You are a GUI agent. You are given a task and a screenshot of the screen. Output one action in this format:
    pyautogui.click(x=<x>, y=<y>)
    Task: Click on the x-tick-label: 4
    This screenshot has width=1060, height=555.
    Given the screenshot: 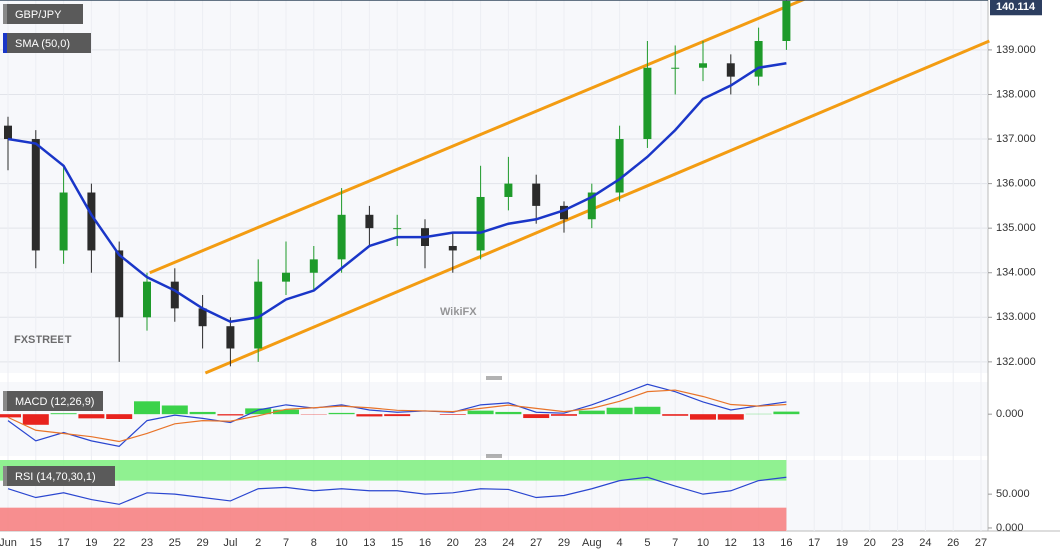 What is the action you would take?
    pyautogui.click(x=620, y=543)
    